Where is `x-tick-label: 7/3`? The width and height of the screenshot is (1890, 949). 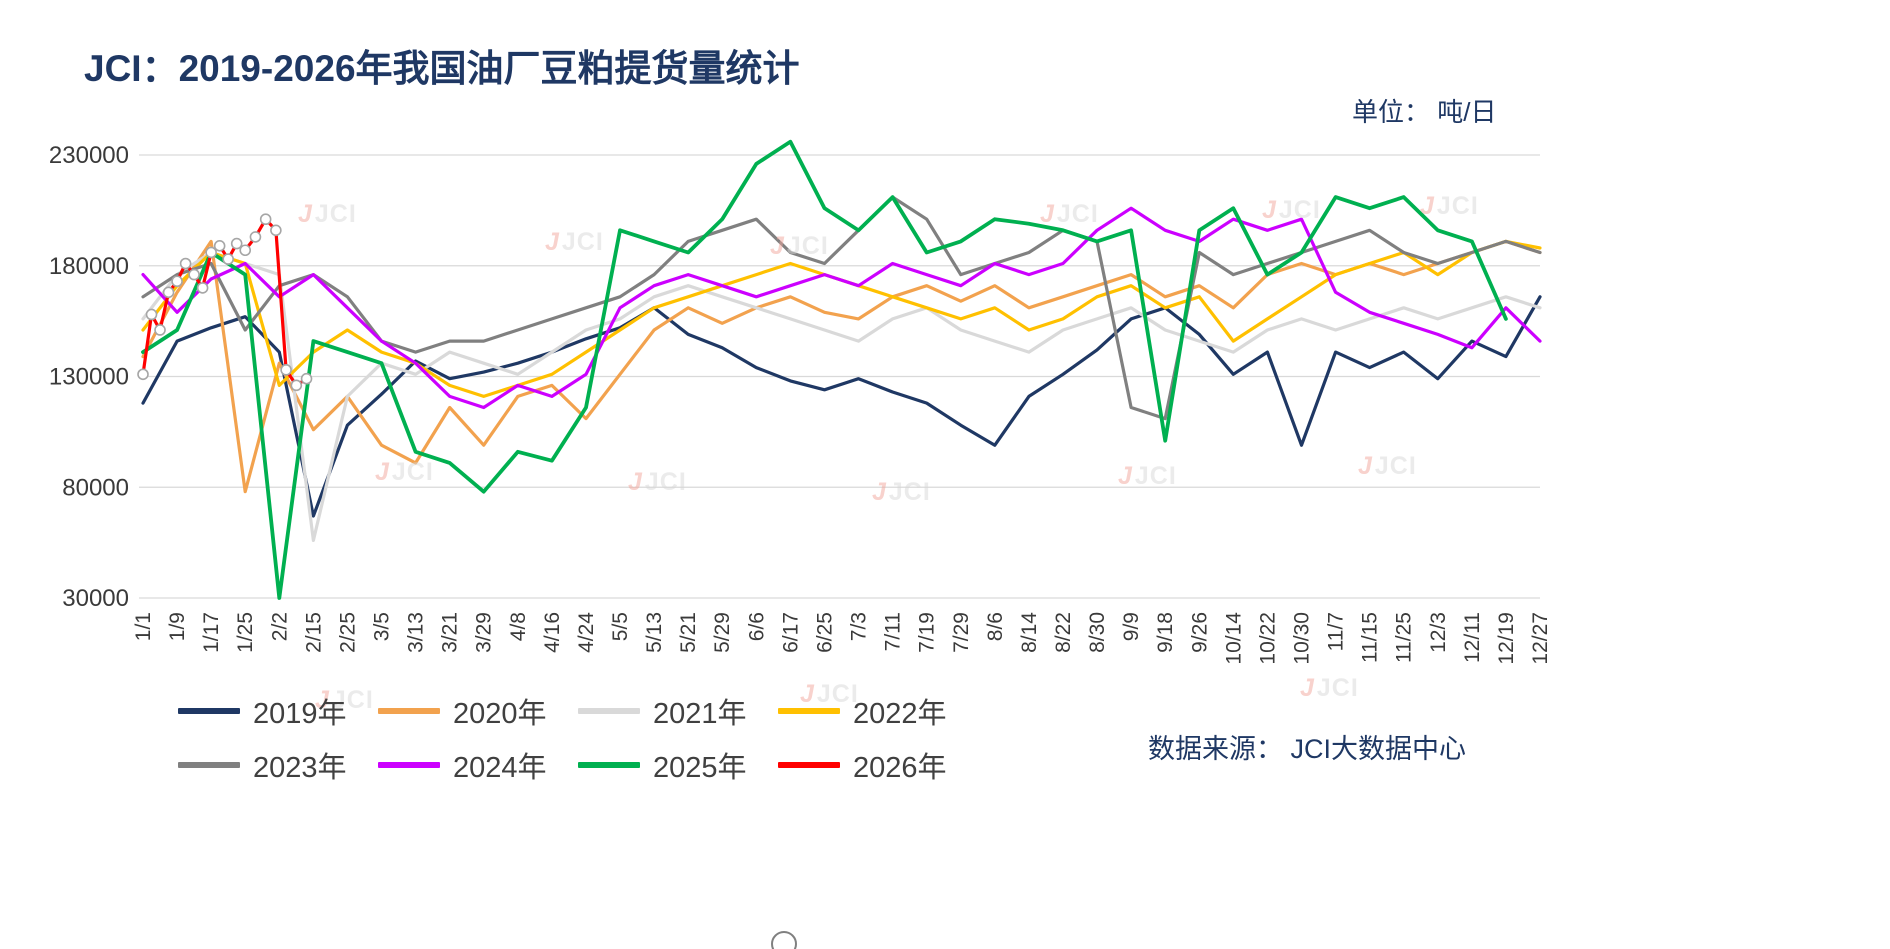 x-tick-label: 7/3 is located at coordinates (859, 626).